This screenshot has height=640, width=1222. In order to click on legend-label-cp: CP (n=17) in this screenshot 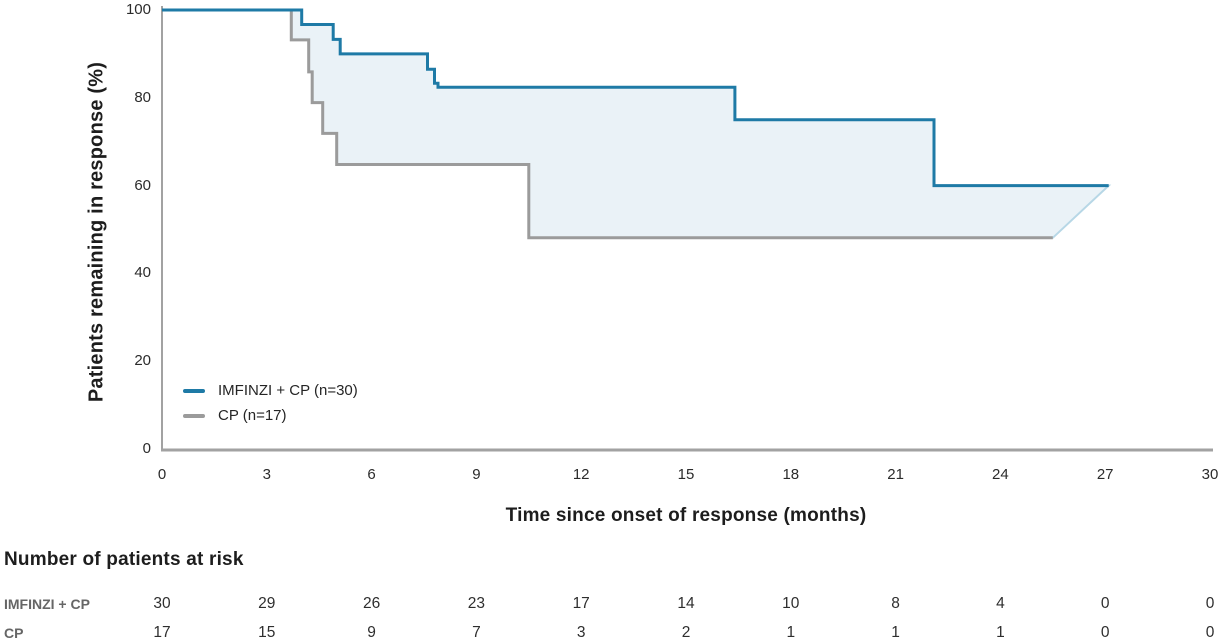, I will do `click(252, 415)`.